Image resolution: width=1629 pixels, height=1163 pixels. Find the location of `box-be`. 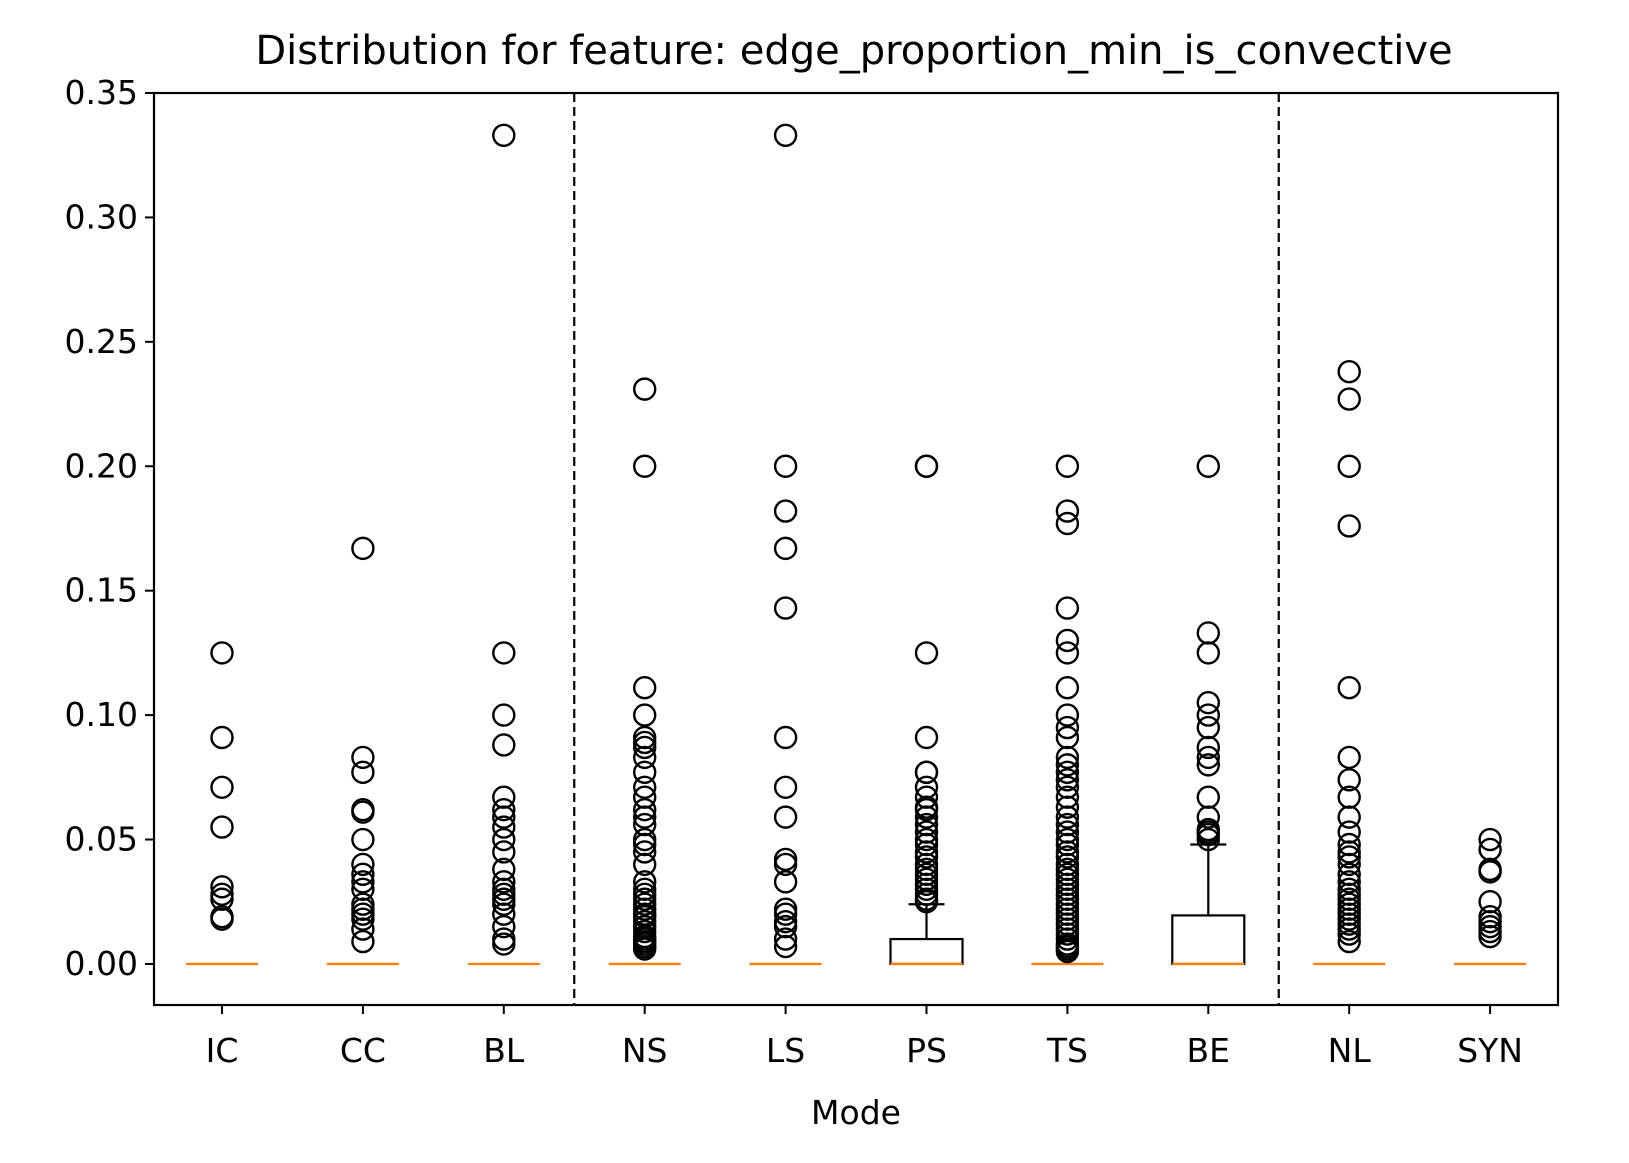

box-be is located at coordinates (1208, 710).